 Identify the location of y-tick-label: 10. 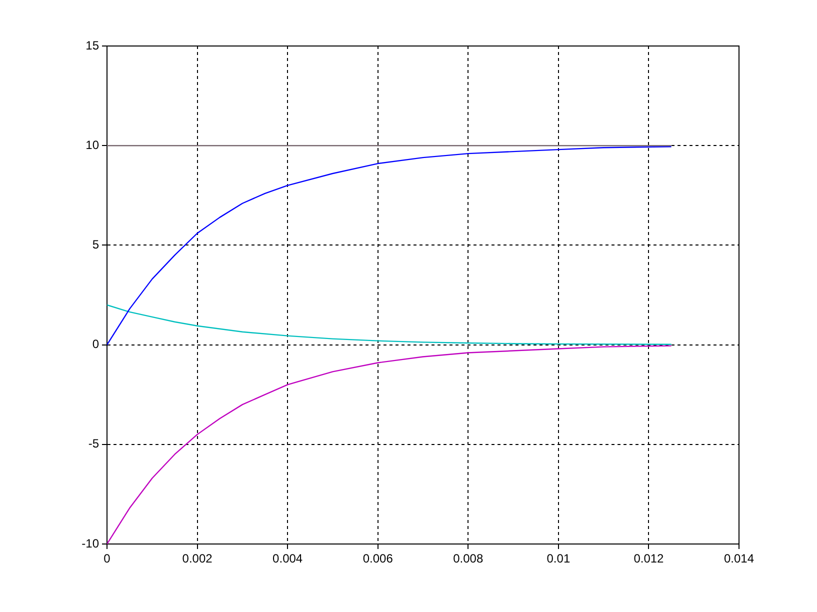
(93, 145).